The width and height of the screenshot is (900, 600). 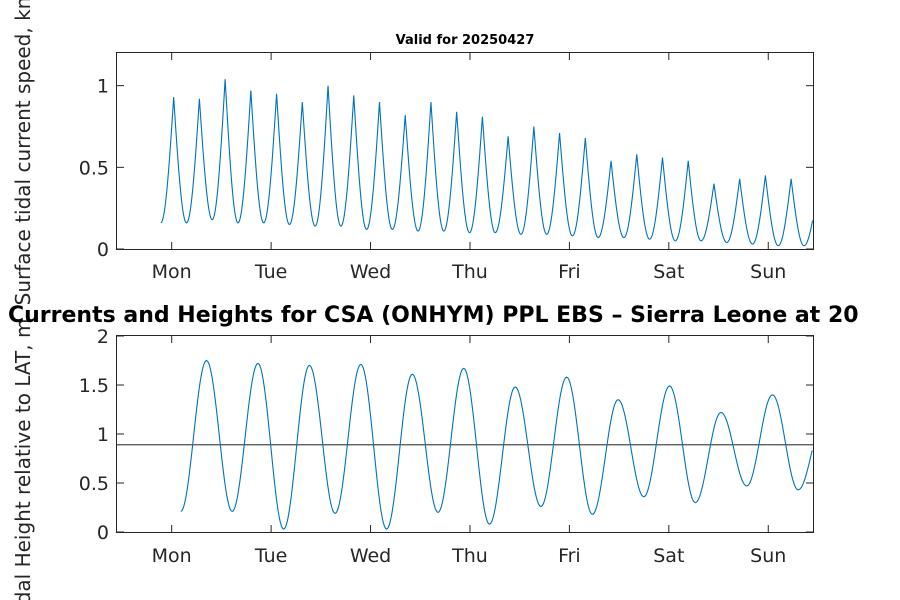 What do you see at coordinates (103, 533) in the screenshot?
I see `height-y-tick-label: 0` at bounding box center [103, 533].